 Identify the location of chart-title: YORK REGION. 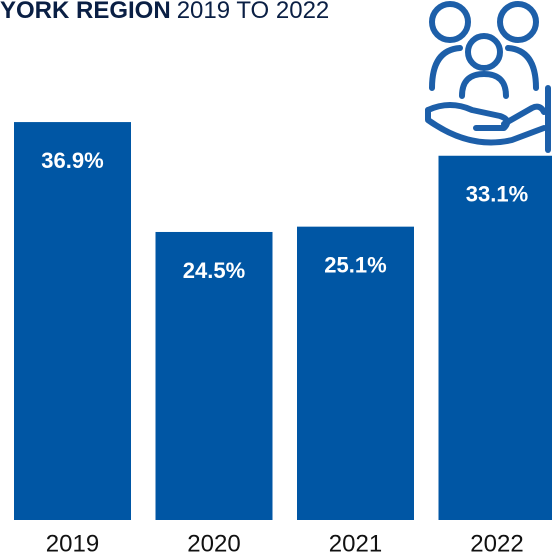
(85, 12).